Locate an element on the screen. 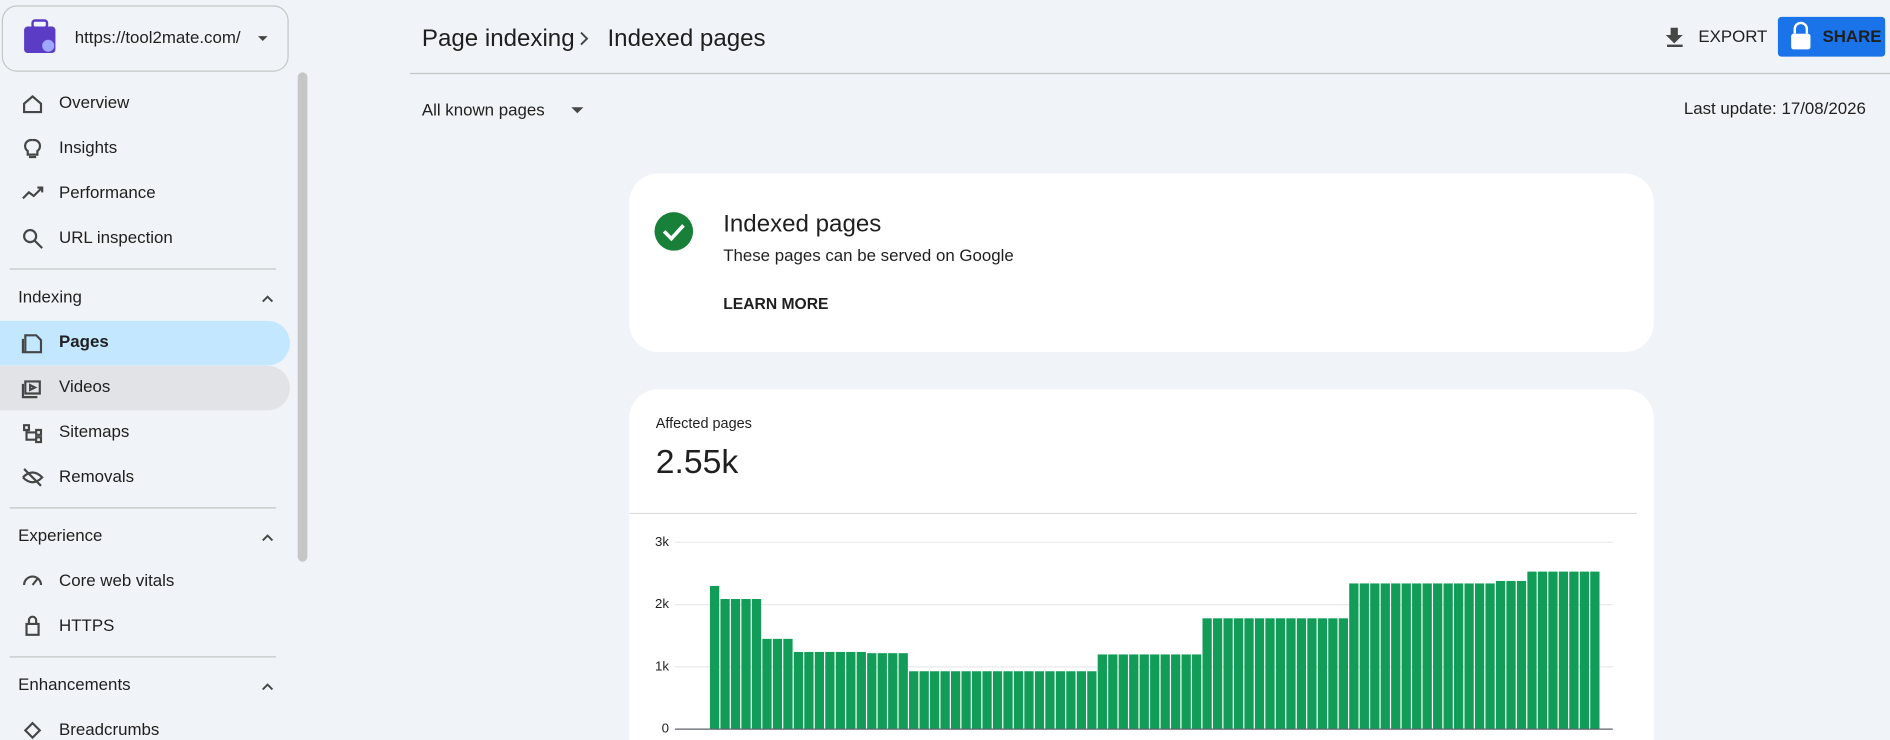  nav-item: Sitemaps is located at coordinates (94, 431).